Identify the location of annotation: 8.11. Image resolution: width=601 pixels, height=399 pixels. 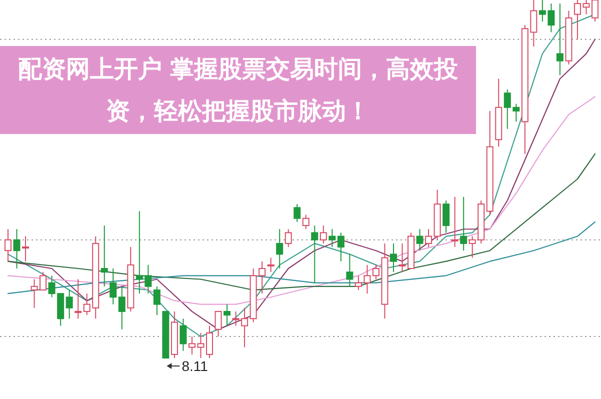
(195, 366).